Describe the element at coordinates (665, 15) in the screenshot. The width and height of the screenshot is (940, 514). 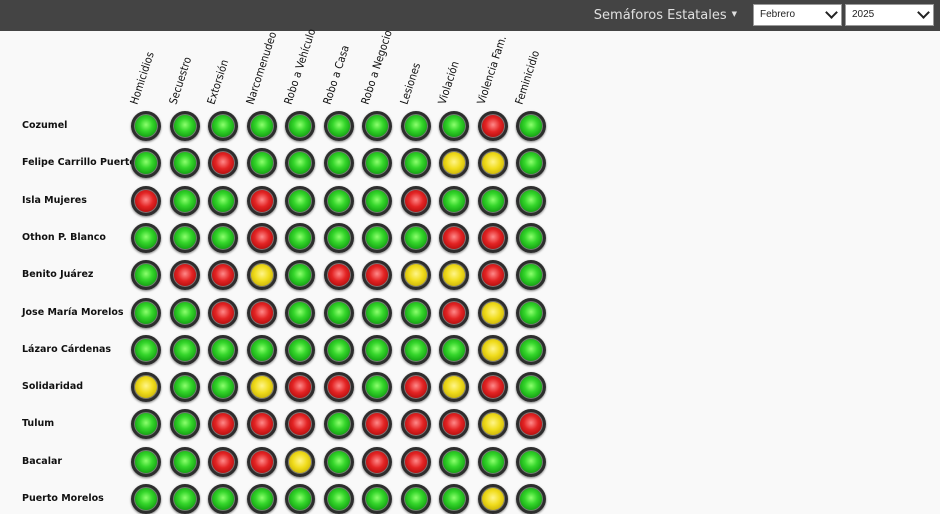
I see `semaforos-menu: Semáforos Estatales ▼` at that location.